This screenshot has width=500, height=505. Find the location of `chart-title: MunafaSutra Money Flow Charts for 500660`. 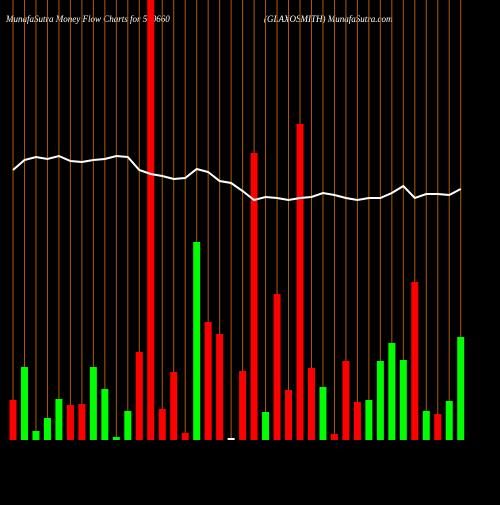

chart-title: MunafaSutra Money Flow Charts for 500660 is located at coordinates (87, 19).